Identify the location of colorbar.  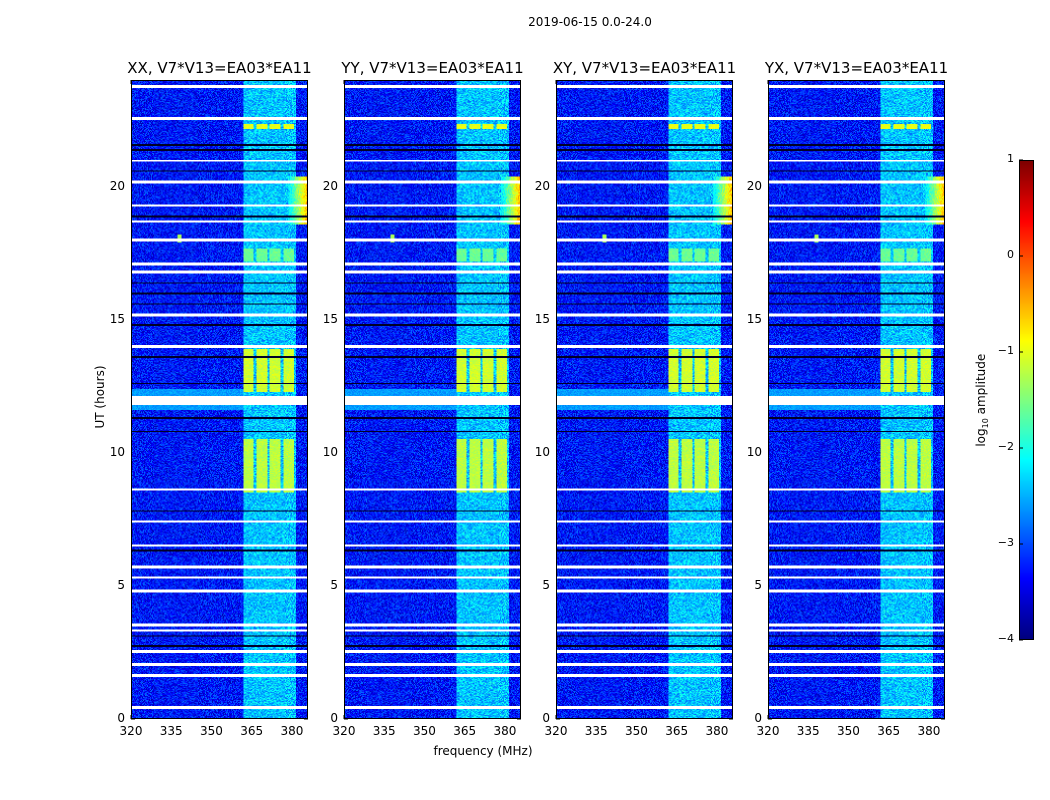
(1026, 400).